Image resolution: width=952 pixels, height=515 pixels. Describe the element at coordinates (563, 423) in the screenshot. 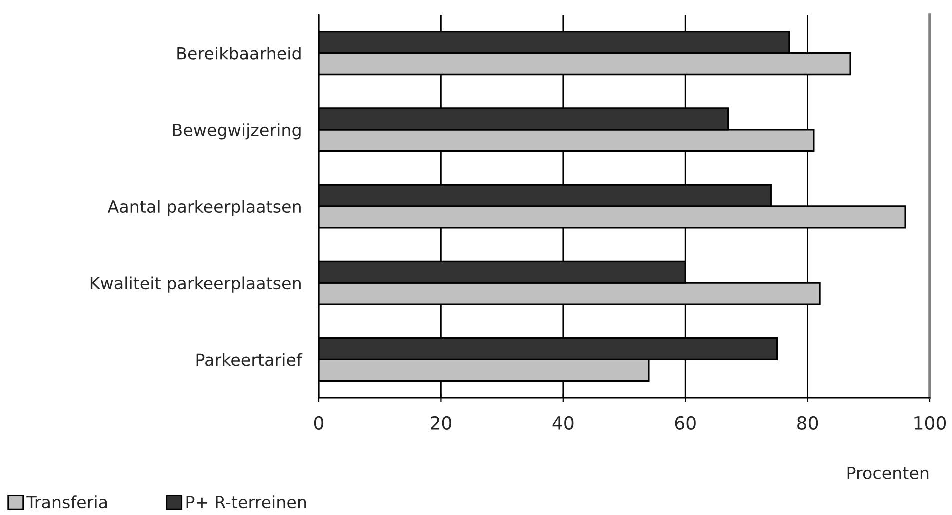

I see `x-tick-label: 40` at that location.